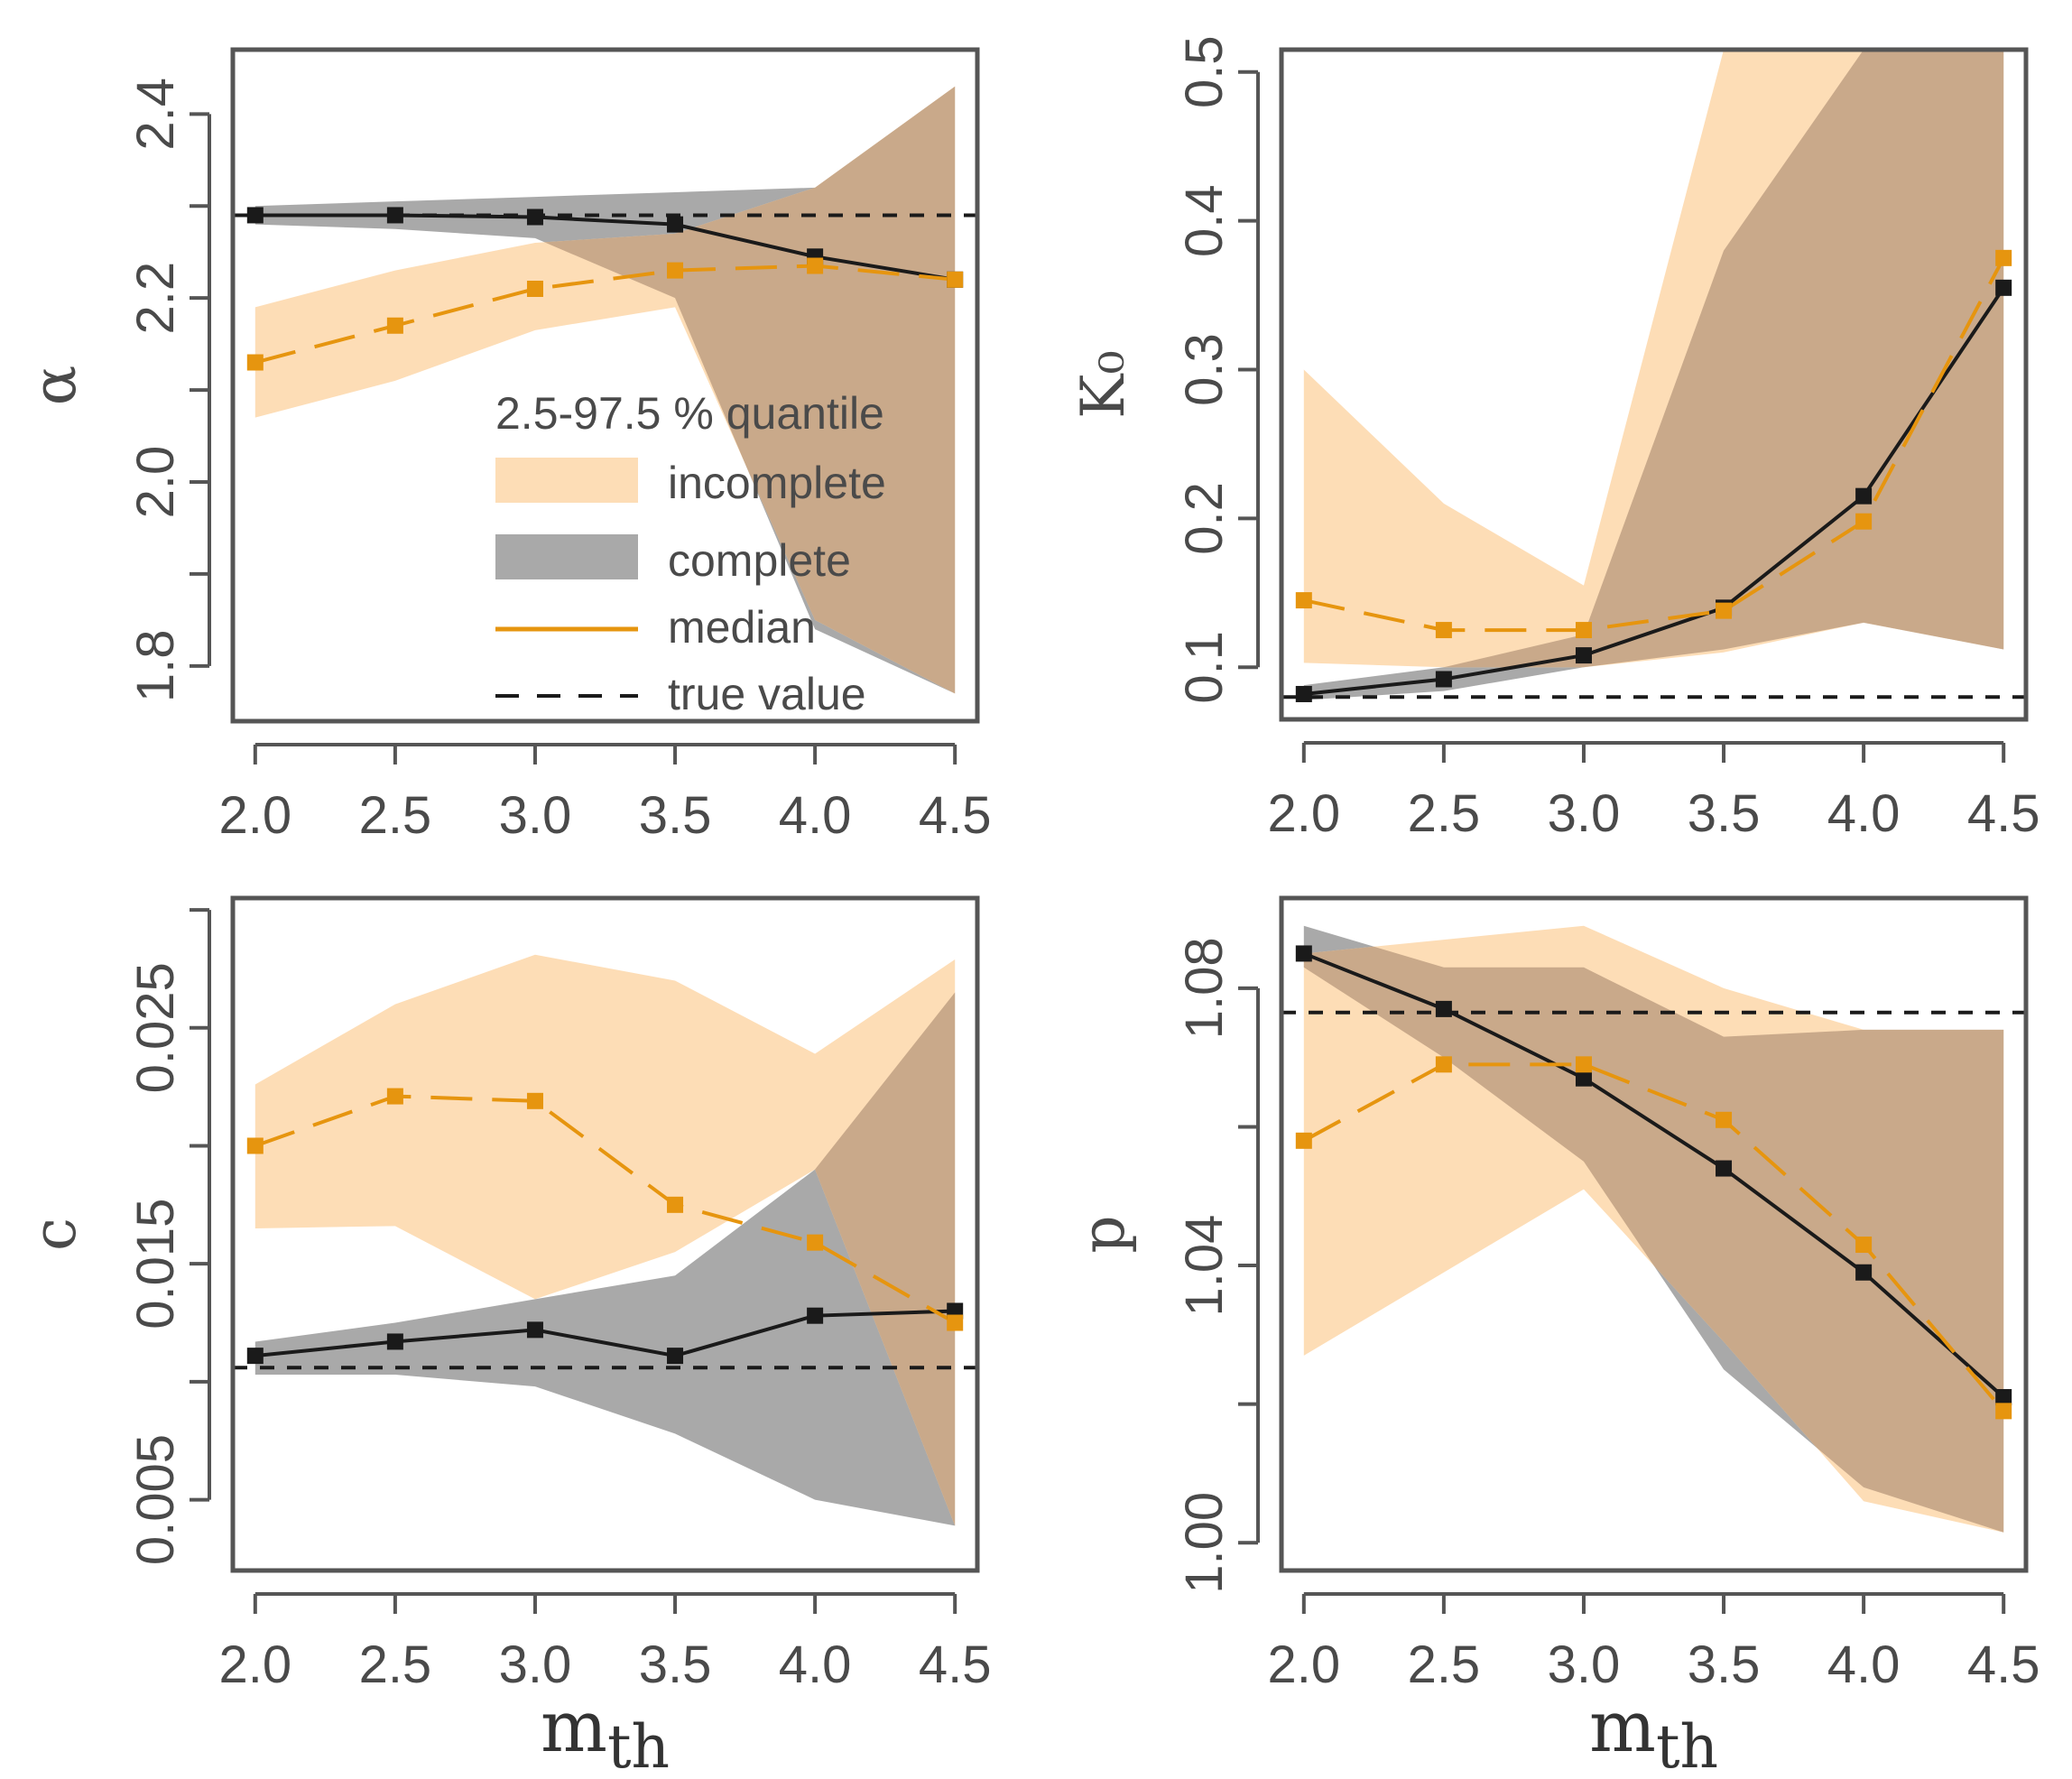  Describe the element at coordinates (1204, 1266) in the screenshot. I see `p-y-tick-label: 1.04` at that location.